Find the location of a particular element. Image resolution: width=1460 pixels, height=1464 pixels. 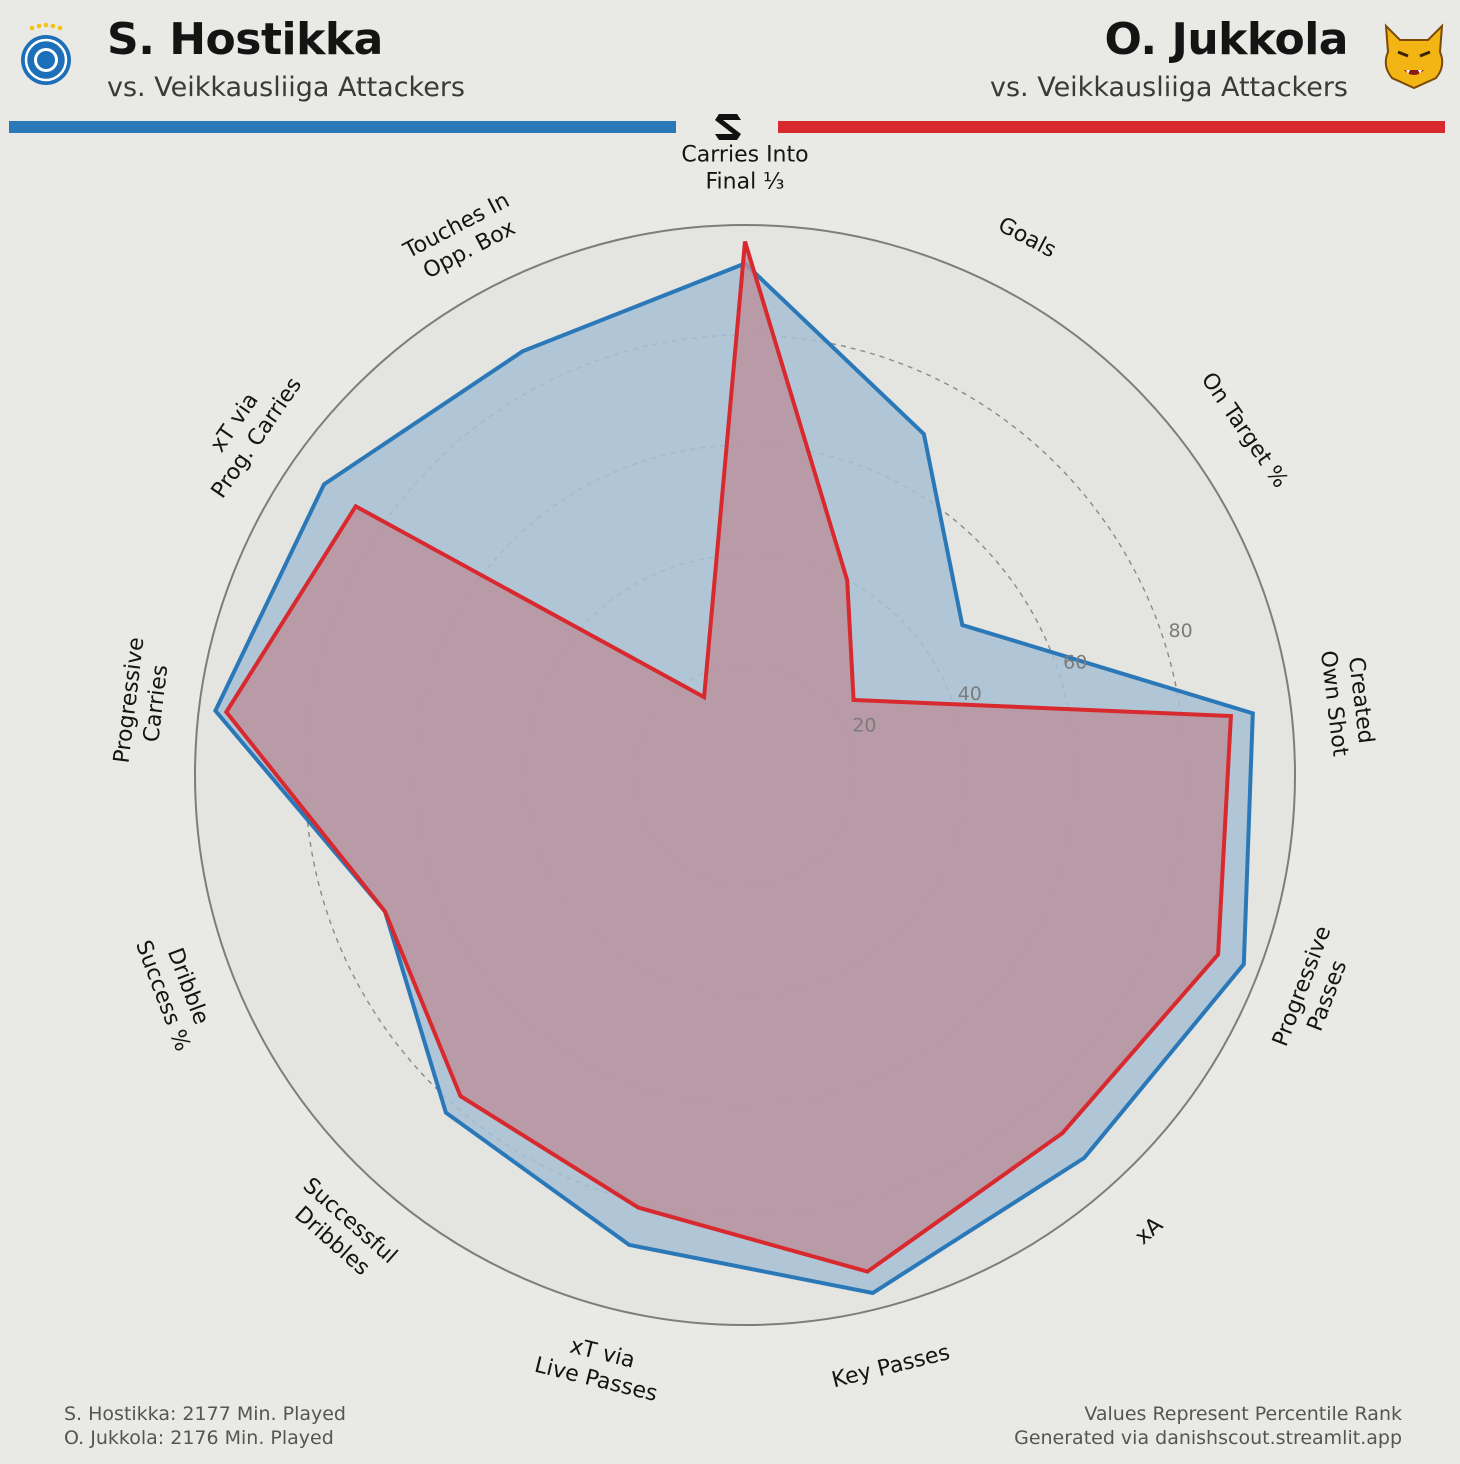

axis-label: xA is located at coordinates (1149, 1231).